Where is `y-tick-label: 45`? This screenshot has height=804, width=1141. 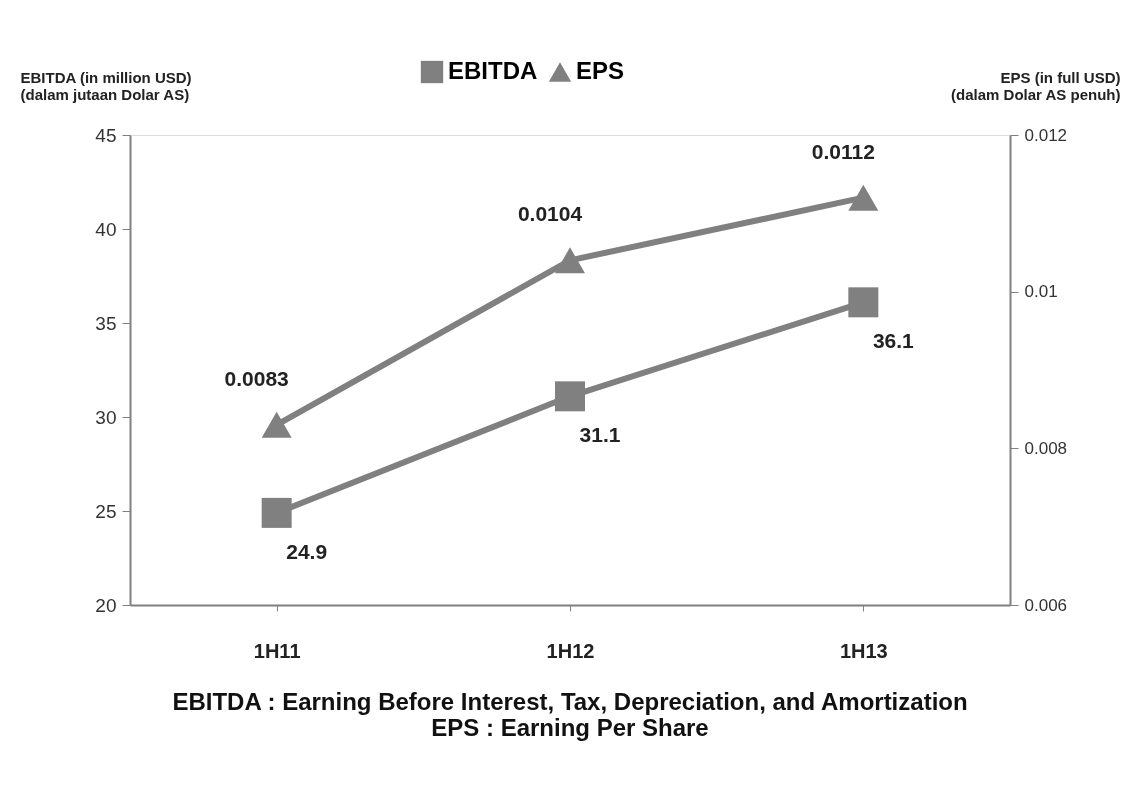 y-tick-label: 45 is located at coordinates (106, 135).